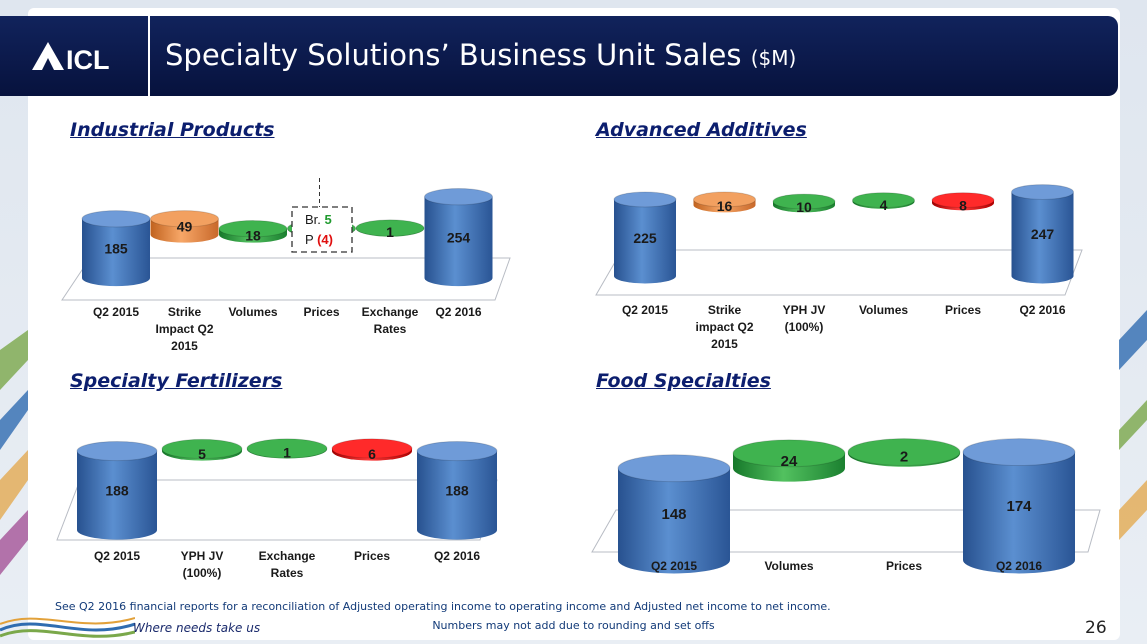 Image resolution: width=1147 pixels, height=644 pixels. I want to click on decorative-swoosh-bottom, so click(67, 627).